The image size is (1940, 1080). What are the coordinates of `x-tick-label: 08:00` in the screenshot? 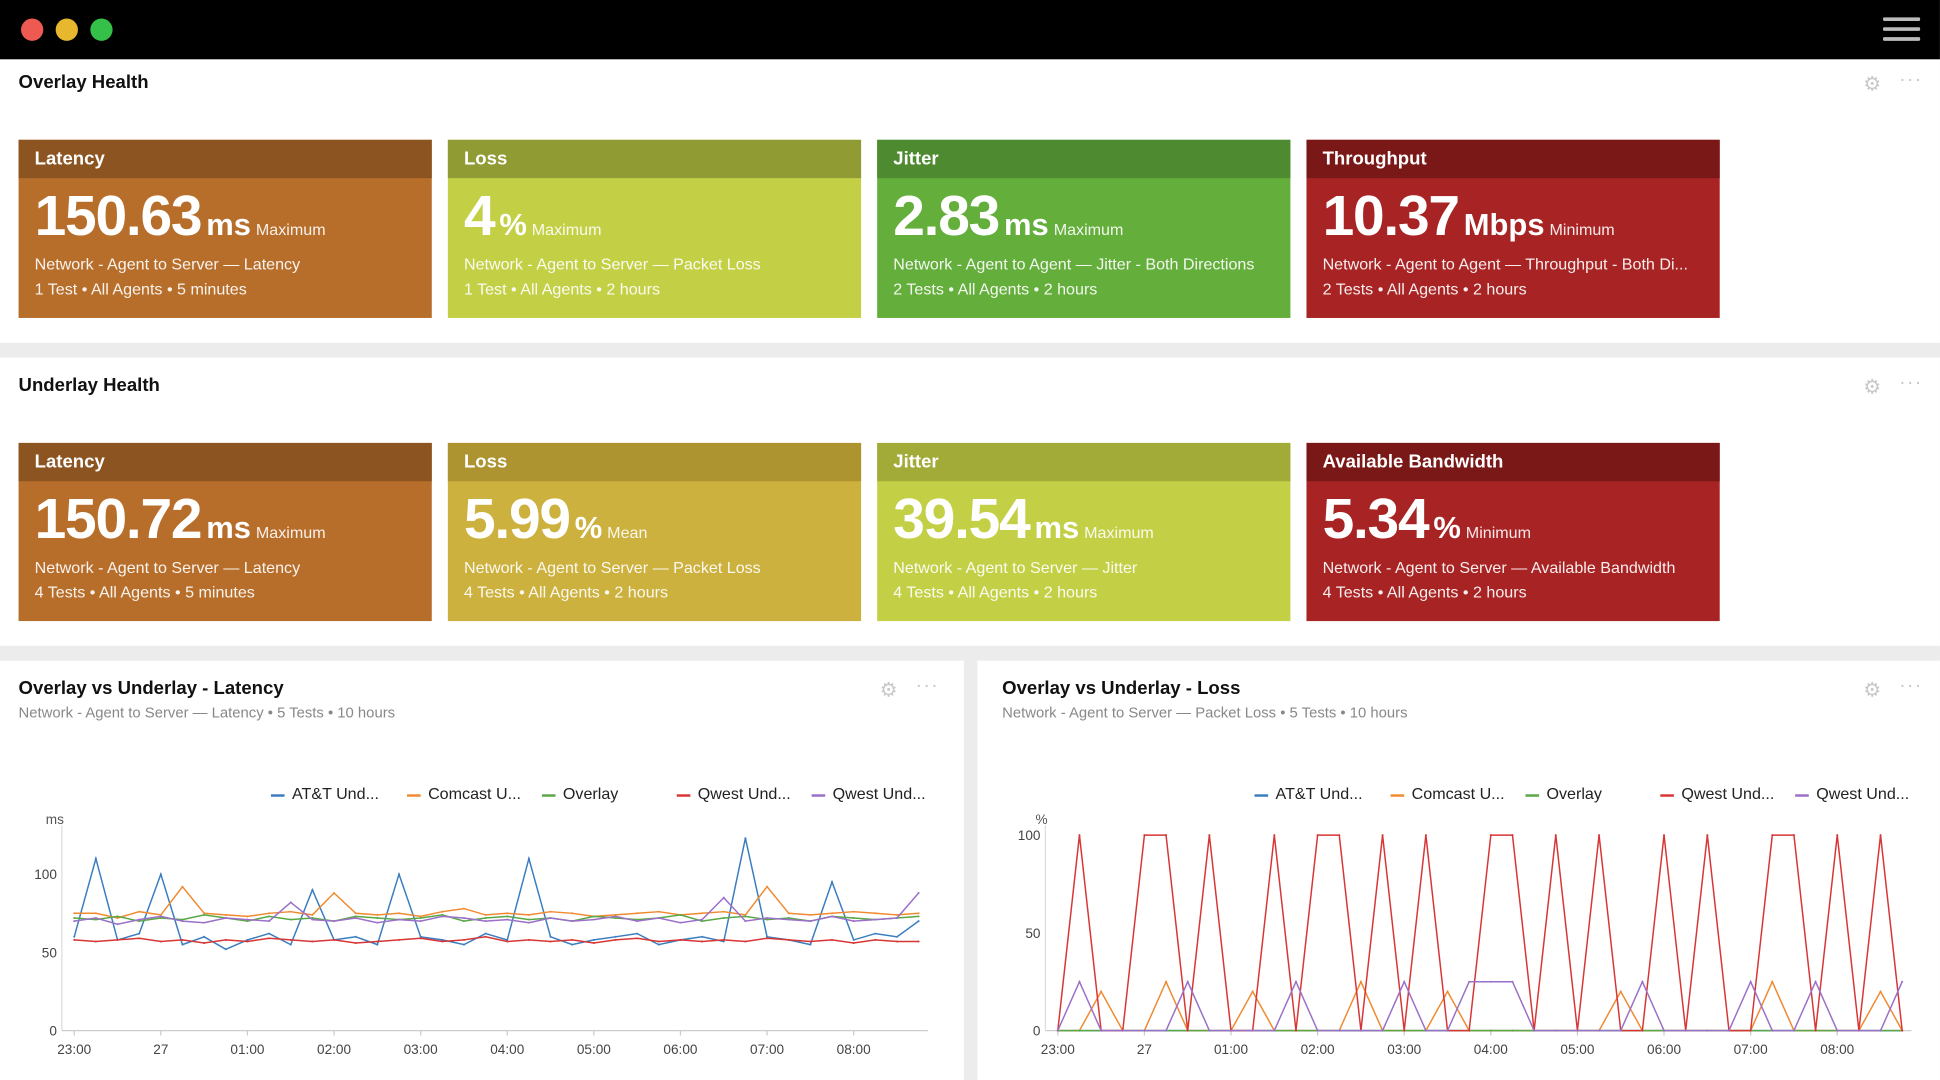 It's located at (1837, 1049).